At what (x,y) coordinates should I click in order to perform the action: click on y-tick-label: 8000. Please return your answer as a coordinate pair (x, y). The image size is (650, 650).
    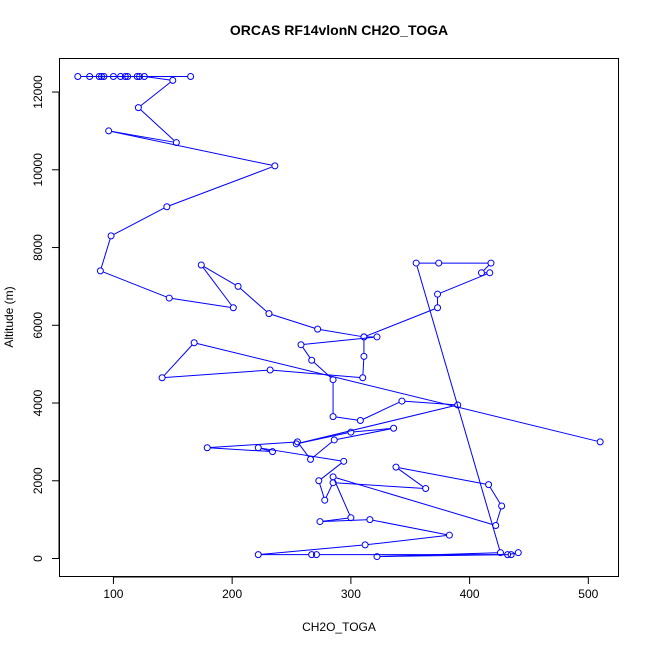
    Looking at the image, I should click on (38, 247).